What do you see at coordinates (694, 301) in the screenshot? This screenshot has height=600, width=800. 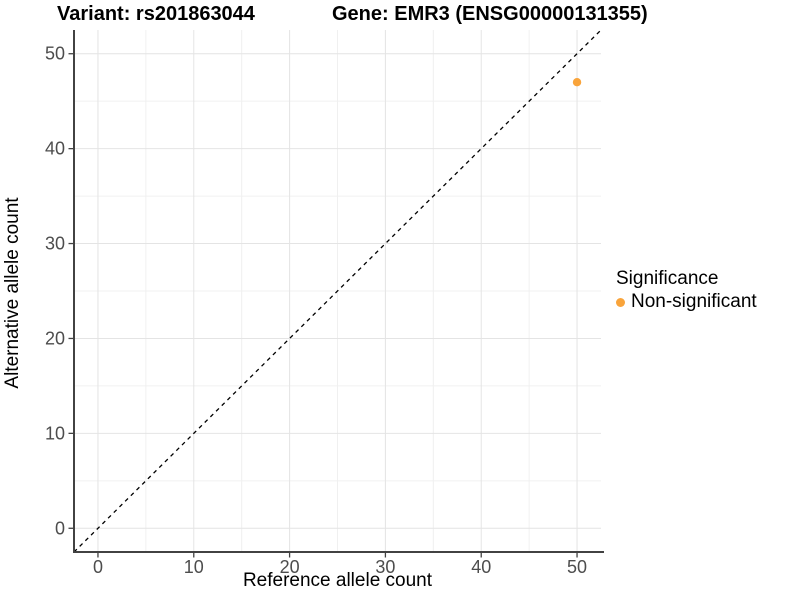 I see `legend-item-label: Non-significant` at bounding box center [694, 301].